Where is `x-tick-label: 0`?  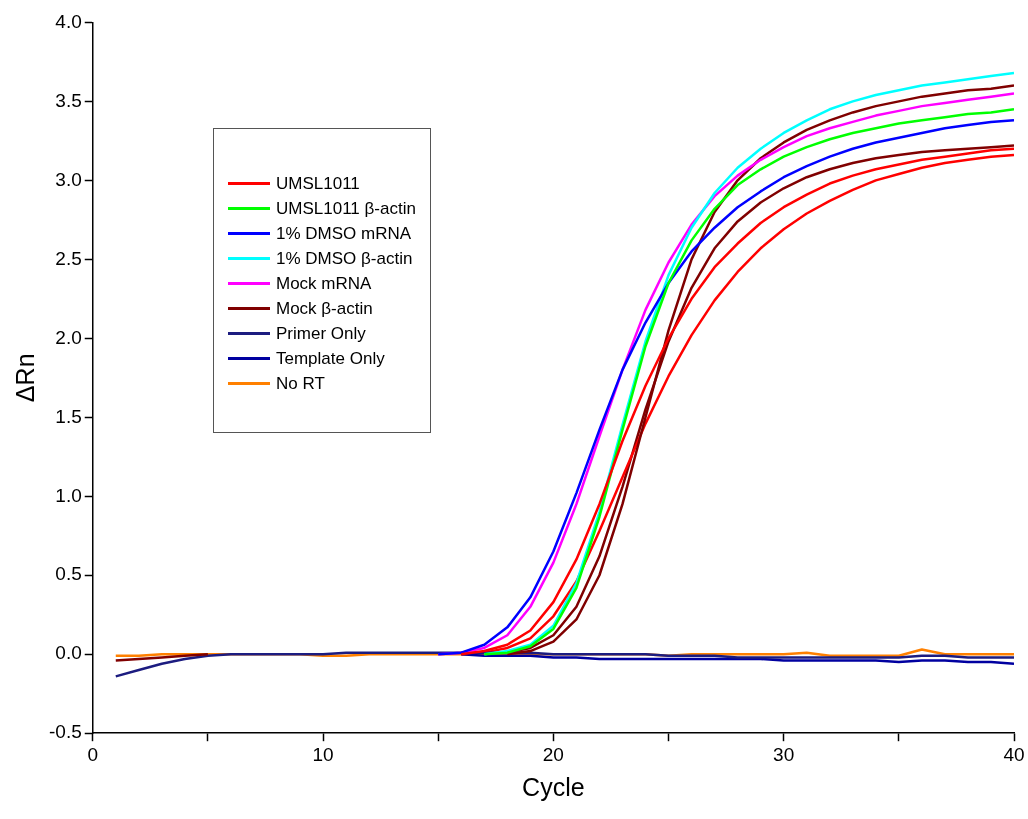 x-tick-label: 0 is located at coordinates (93, 754).